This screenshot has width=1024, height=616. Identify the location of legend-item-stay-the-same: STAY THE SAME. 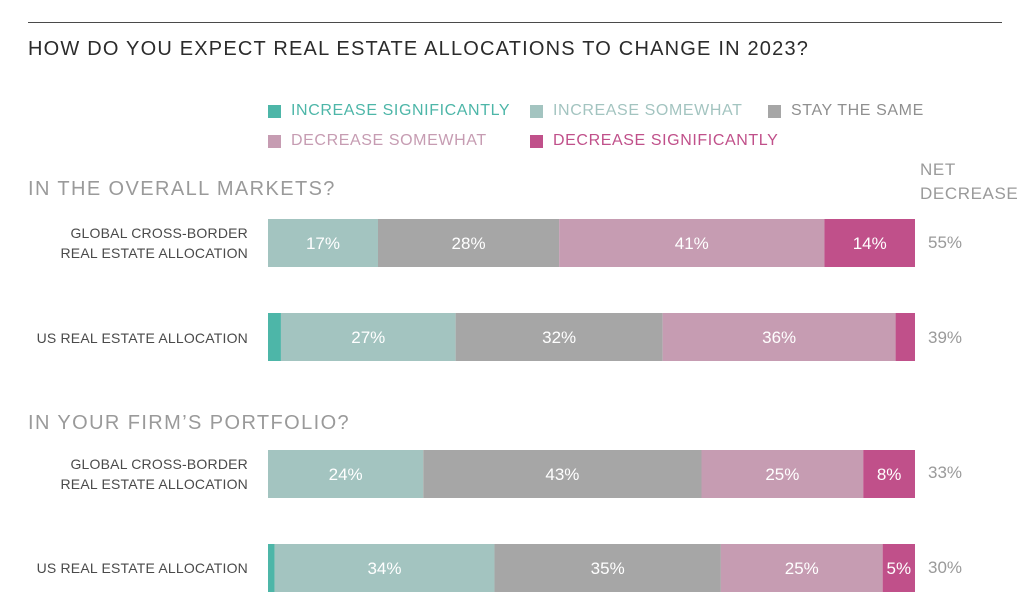
(846, 111).